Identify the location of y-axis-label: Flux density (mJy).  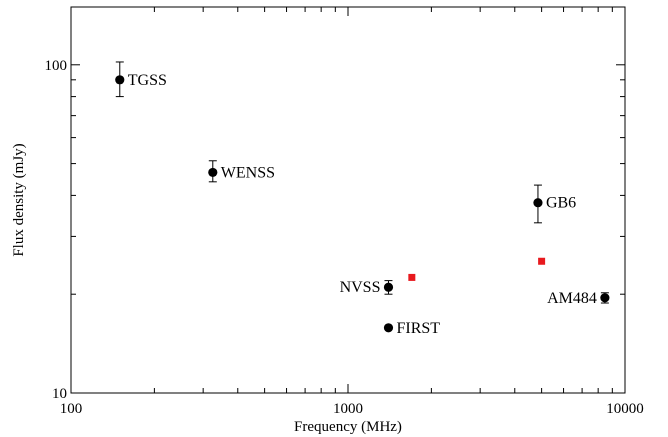
(19, 199).